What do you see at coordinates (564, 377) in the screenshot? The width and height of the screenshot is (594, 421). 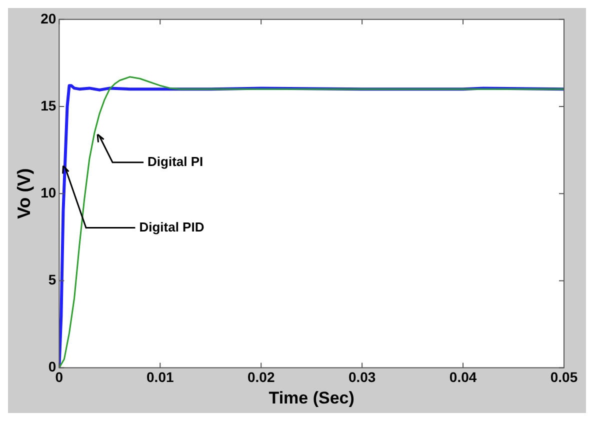 I see `x-tick-label: 0.05` at bounding box center [564, 377].